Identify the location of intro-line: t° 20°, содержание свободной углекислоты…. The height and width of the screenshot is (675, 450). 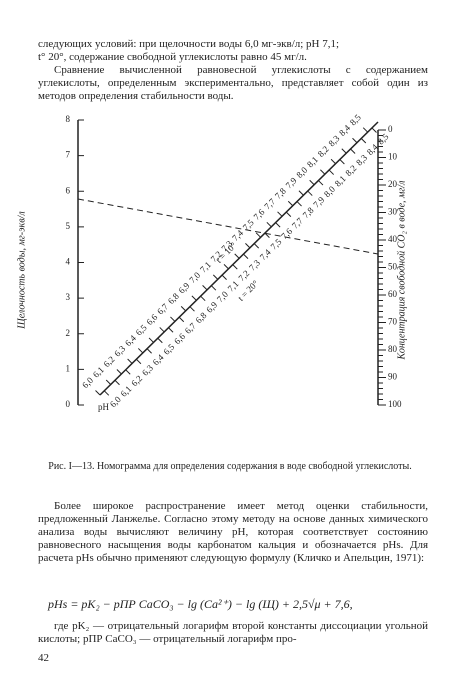
(172, 57).